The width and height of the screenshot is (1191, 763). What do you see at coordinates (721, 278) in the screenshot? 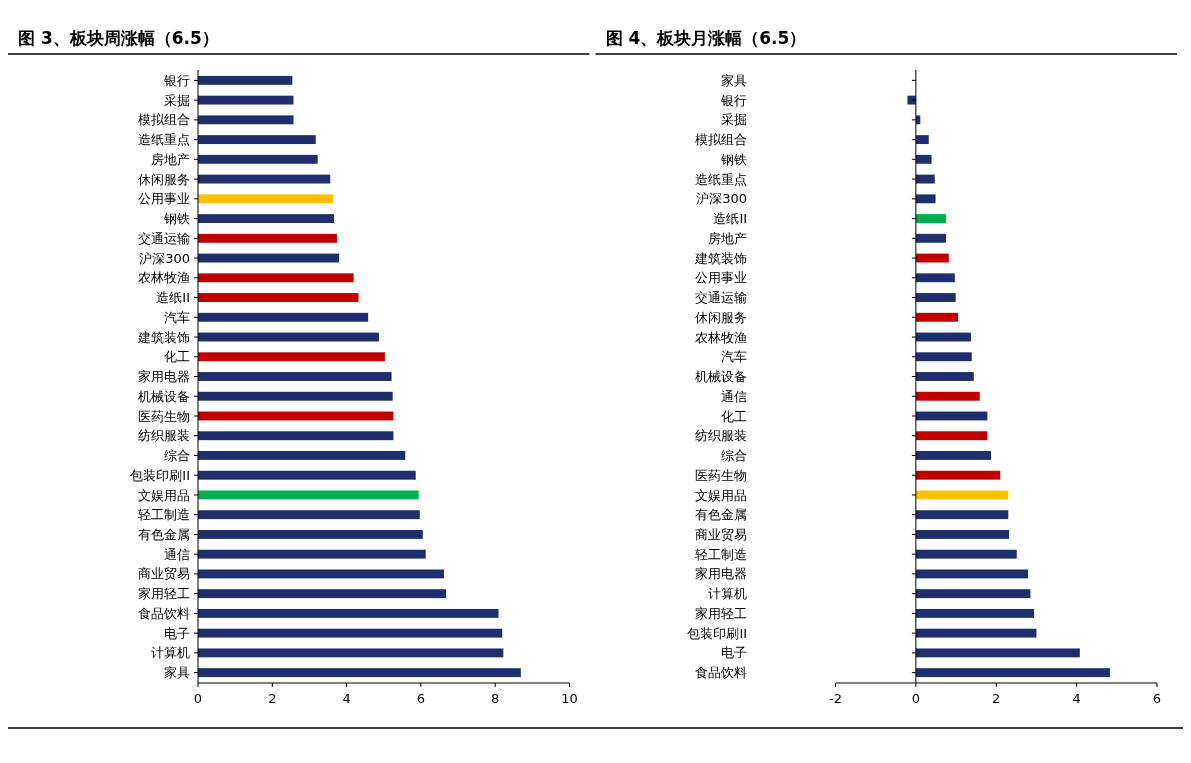
I see `y-tick-label: 公用事业` at bounding box center [721, 278].